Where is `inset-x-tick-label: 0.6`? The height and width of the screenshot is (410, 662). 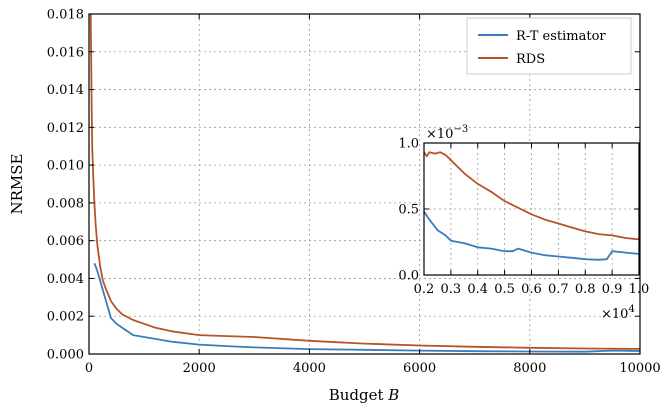
inset-x-tick-label: 0.6 is located at coordinates (531, 289).